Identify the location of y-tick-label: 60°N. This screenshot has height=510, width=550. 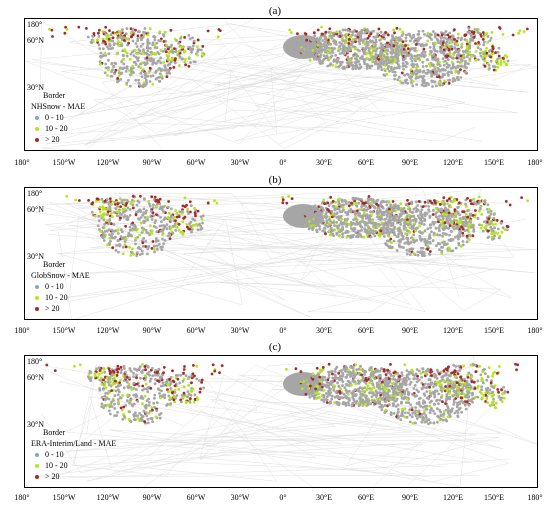
(35, 40).